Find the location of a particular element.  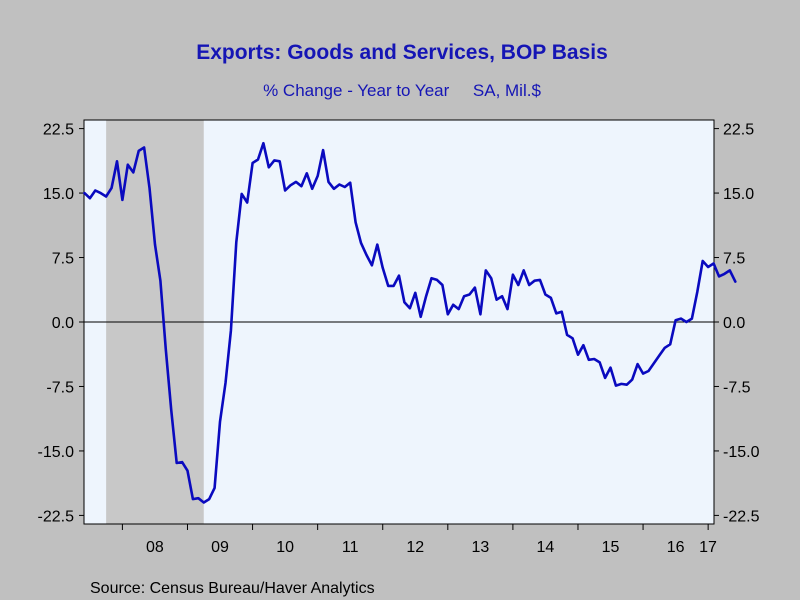

x-tick-label: 17 is located at coordinates (708, 547).